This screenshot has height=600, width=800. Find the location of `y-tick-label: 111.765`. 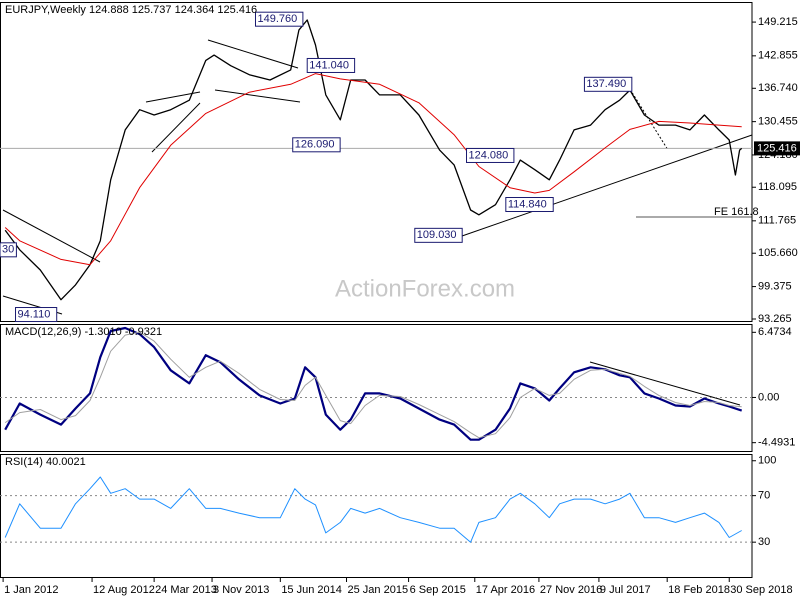

y-tick-label: 111.765 is located at coordinates (777, 221).